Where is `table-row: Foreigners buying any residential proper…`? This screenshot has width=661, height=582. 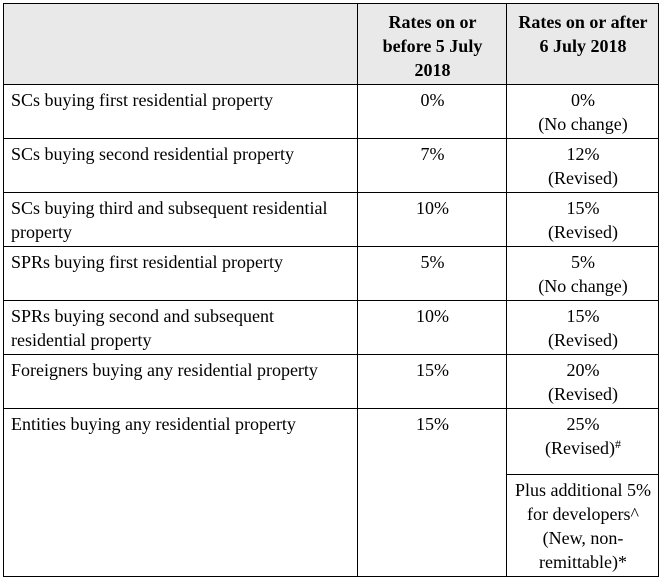
table-row: Foreigners buying any residential proper… is located at coordinates (331, 381).